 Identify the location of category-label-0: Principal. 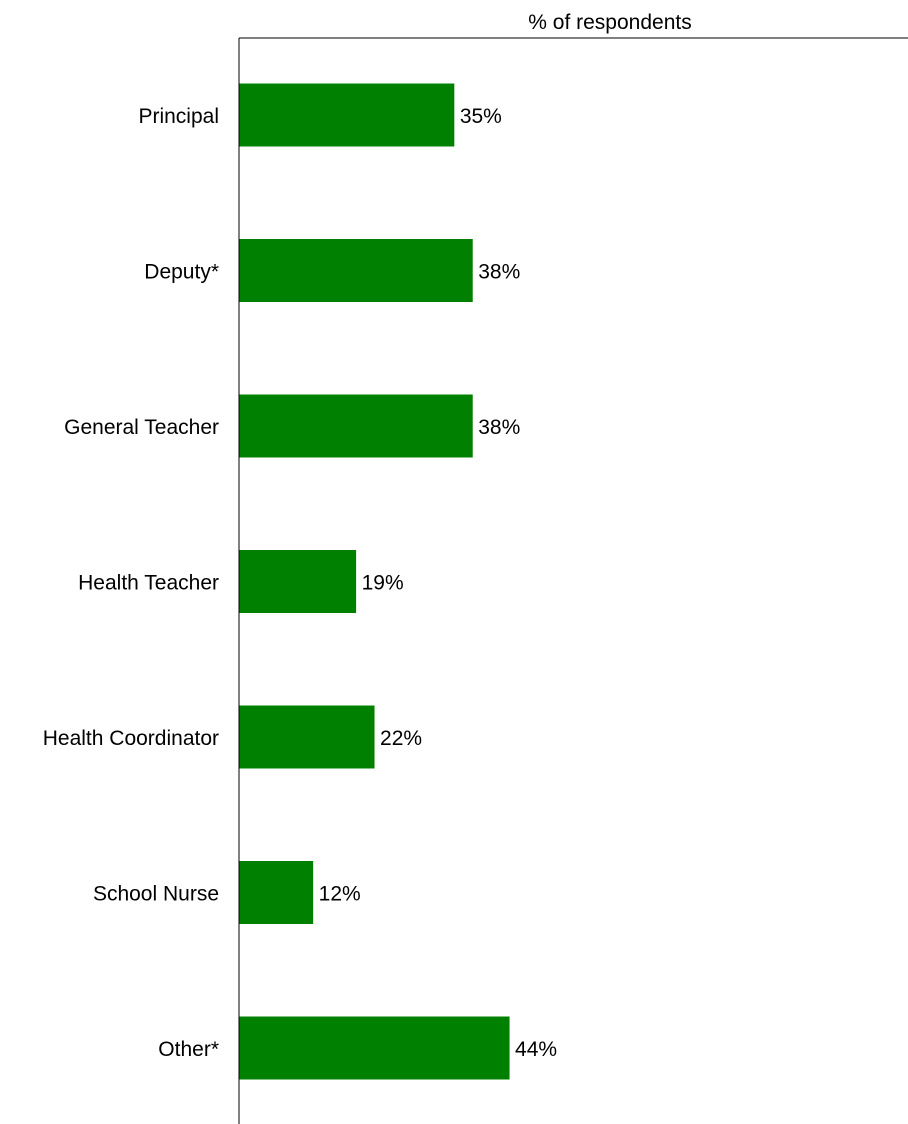
(178, 116).